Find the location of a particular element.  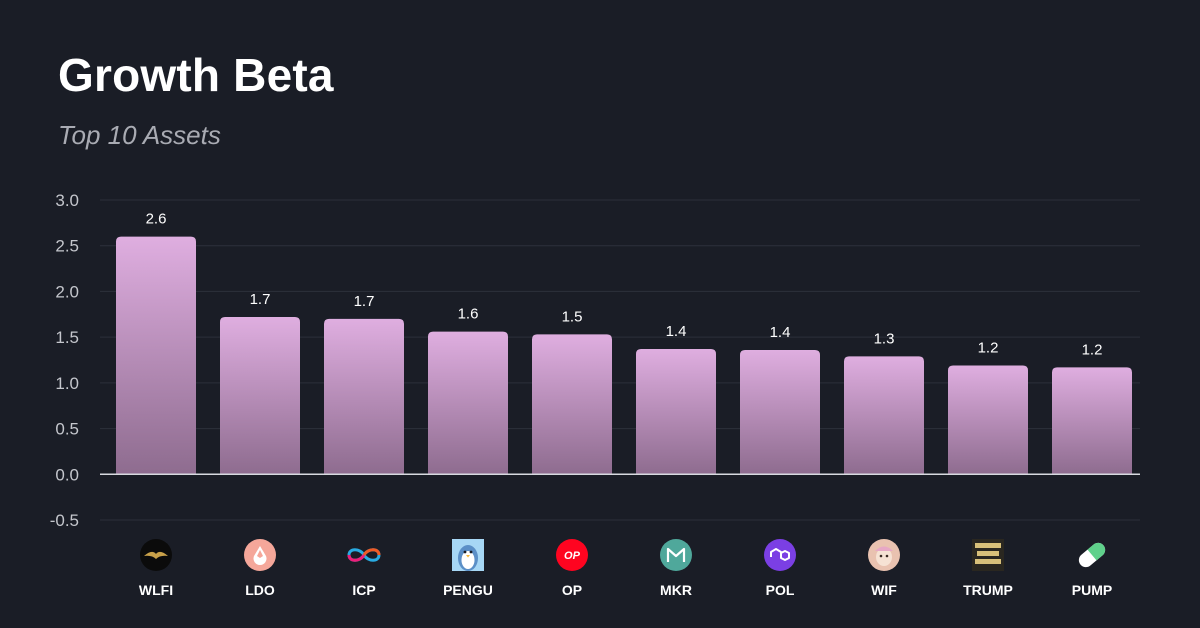

pol-logo-icon is located at coordinates (780, 555).